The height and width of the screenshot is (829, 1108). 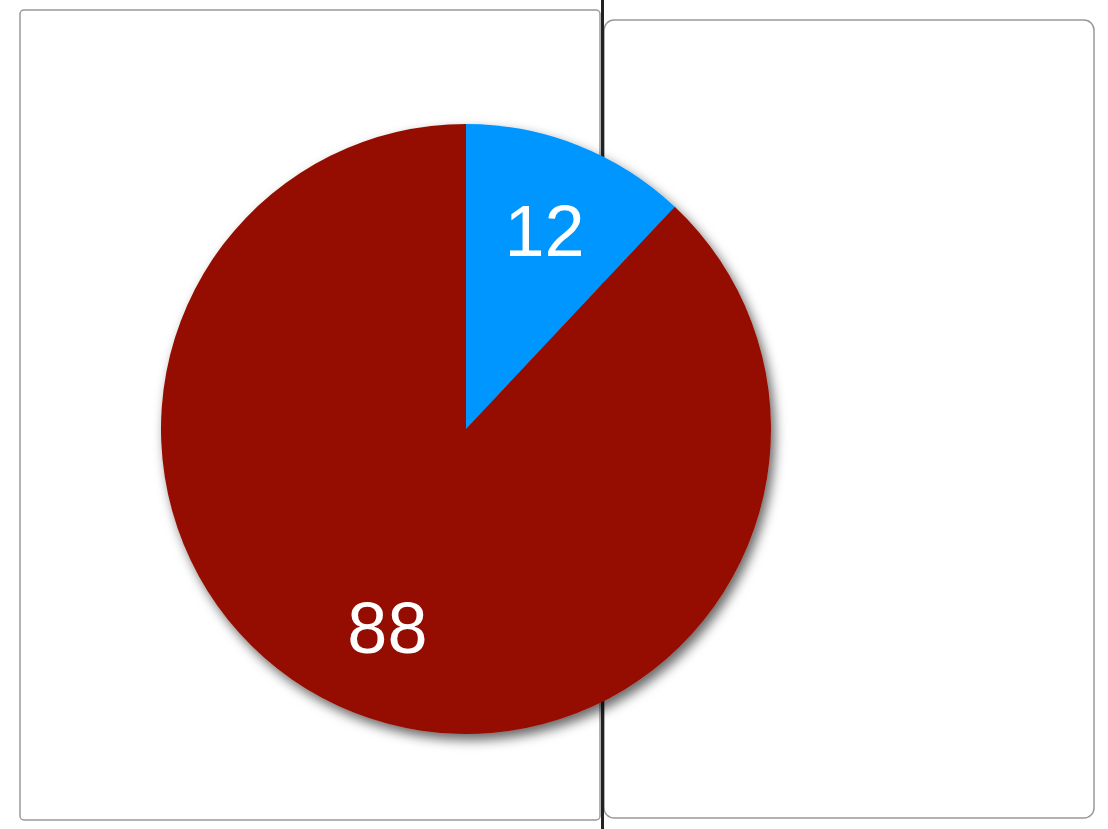 What do you see at coordinates (387, 627) in the screenshot?
I see `data-label: 88` at bounding box center [387, 627].